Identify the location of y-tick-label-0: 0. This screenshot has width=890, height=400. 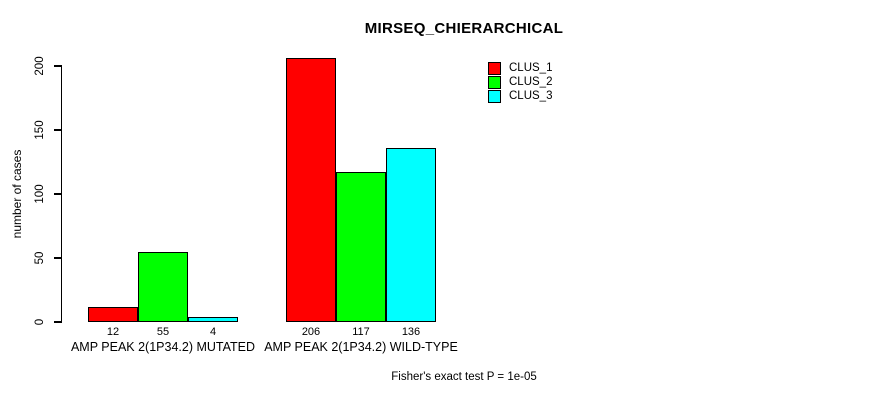
(40, 322).